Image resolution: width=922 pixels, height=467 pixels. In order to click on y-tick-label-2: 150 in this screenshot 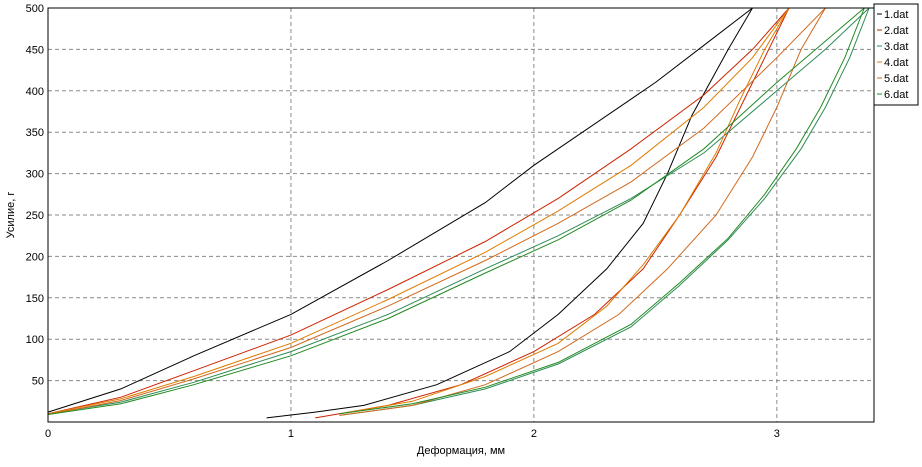, I will do `click(35, 299)`.